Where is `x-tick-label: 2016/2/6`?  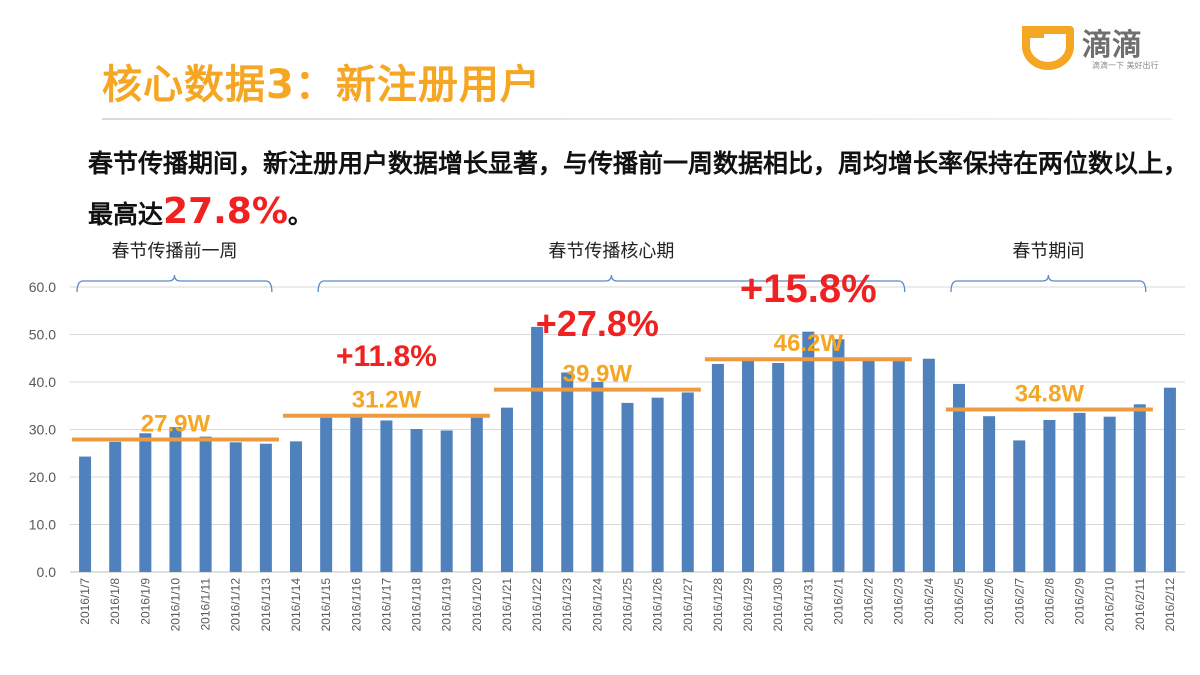 x-tick-label: 2016/2/6 is located at coordinates (989, 601).